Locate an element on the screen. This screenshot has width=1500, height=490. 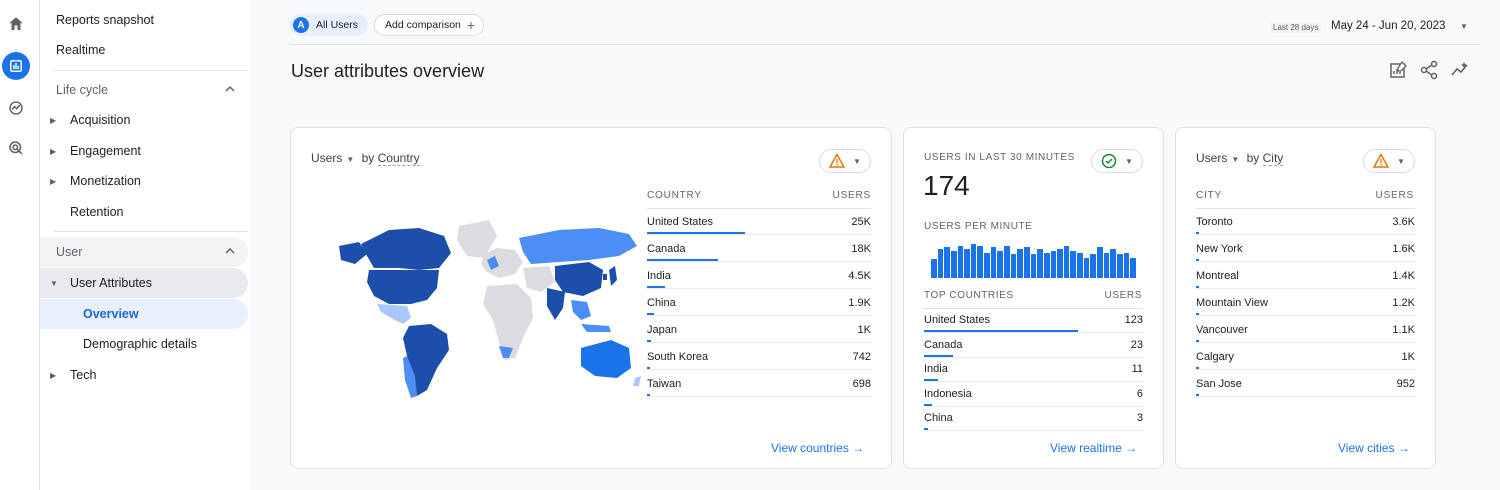
nav-overview: Overview is located at coordinates (144, 314).